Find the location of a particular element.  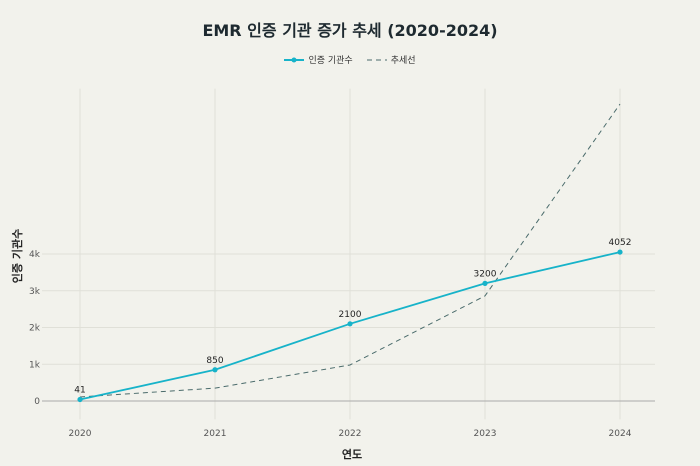

legend-label: 추세선 is located at coordinates (403, 61).